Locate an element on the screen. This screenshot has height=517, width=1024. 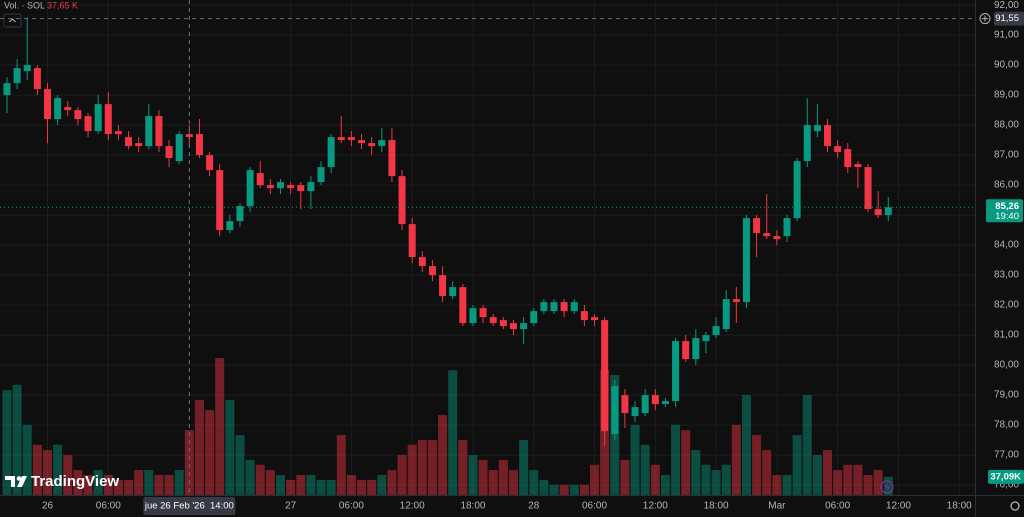
collapse-button is located at coordinates (12, 20).